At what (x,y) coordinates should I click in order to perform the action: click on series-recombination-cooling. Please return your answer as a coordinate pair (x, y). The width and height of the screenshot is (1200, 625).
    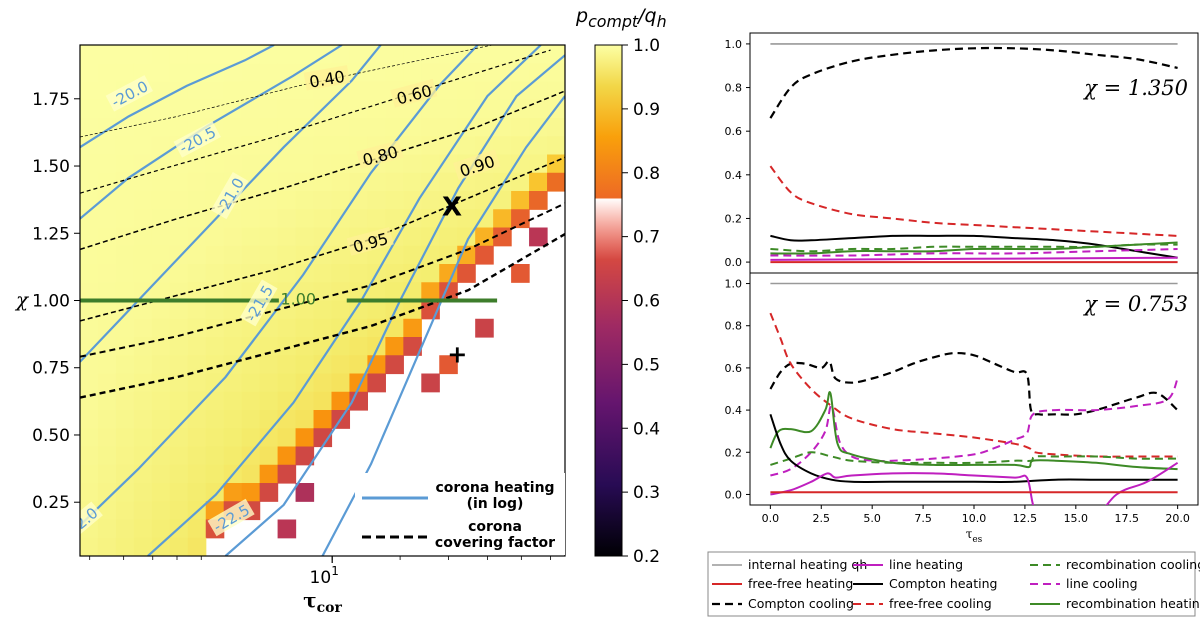
    Looking at the image, I should click on (974, 248).